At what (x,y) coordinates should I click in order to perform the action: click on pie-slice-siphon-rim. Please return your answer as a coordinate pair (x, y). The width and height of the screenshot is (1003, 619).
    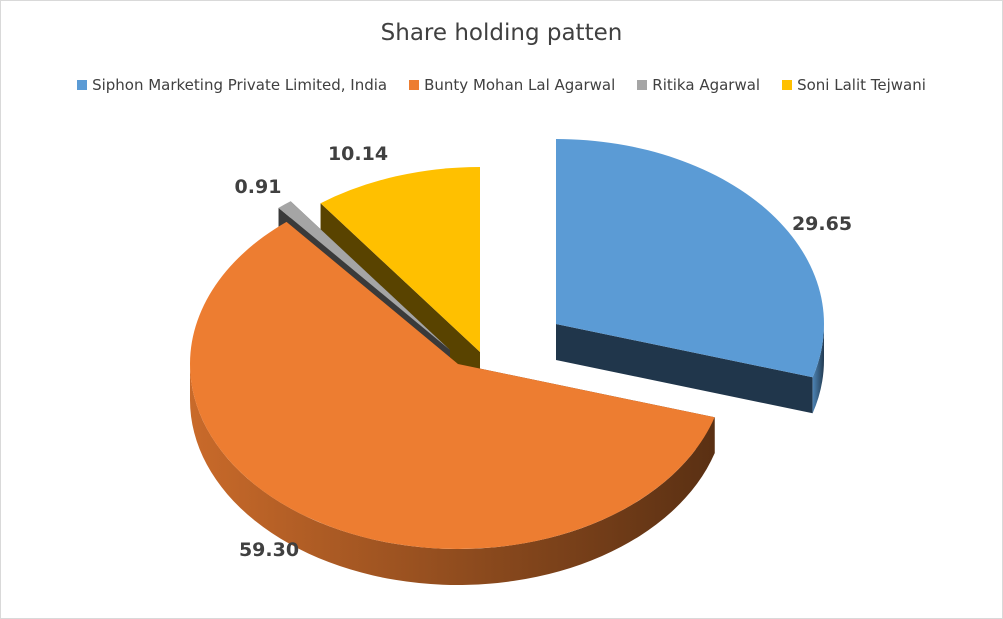
    Looking at the image, I should click on (818, 369).